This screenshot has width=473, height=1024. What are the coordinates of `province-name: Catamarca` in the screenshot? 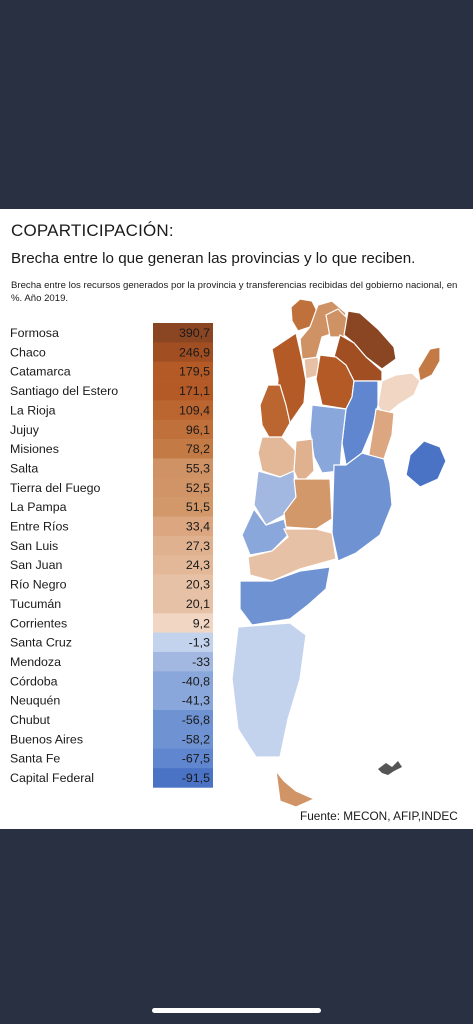 It's located at (40, 372).